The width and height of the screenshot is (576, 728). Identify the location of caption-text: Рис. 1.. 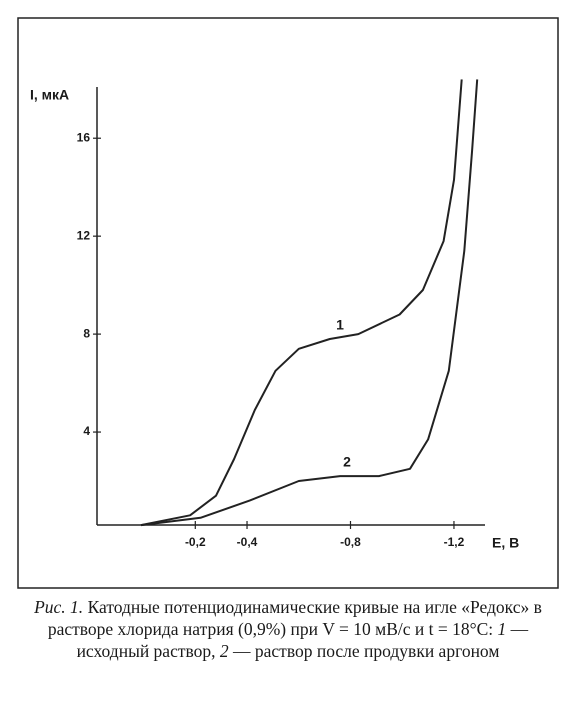
(59, 607).